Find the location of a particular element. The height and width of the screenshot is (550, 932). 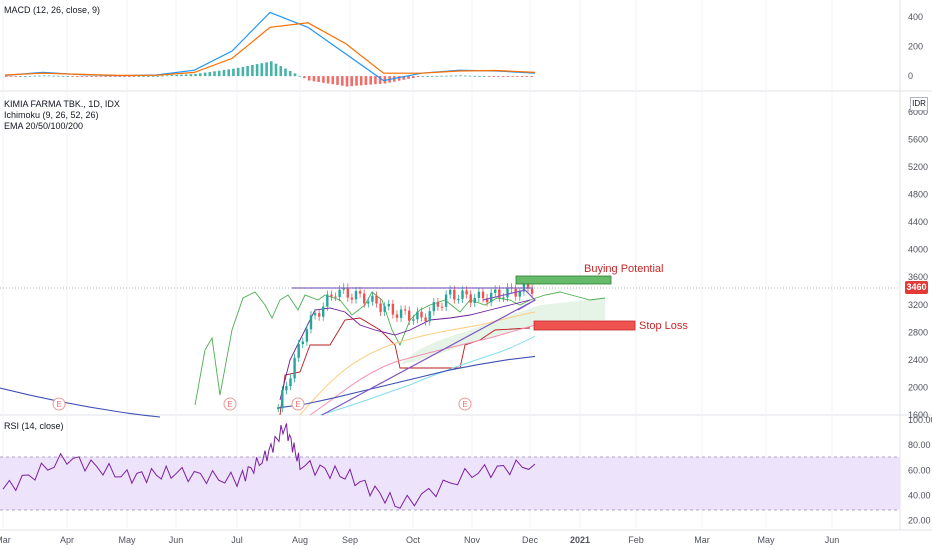

buying-potential-zone is located at coordinates (563, 280).